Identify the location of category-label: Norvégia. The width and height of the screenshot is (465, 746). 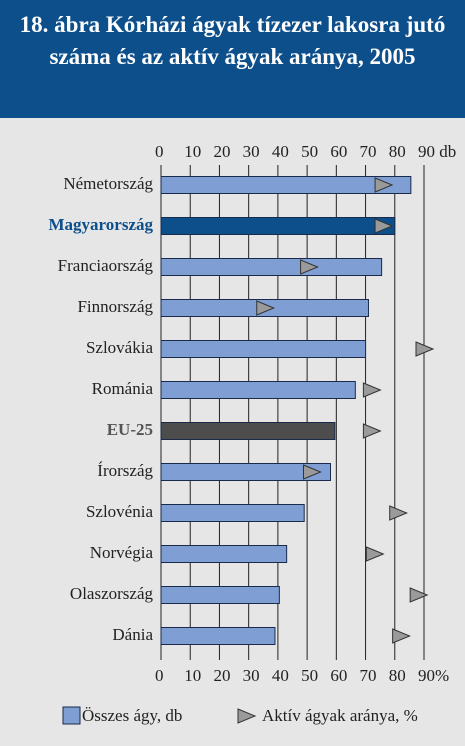
(122, 552).